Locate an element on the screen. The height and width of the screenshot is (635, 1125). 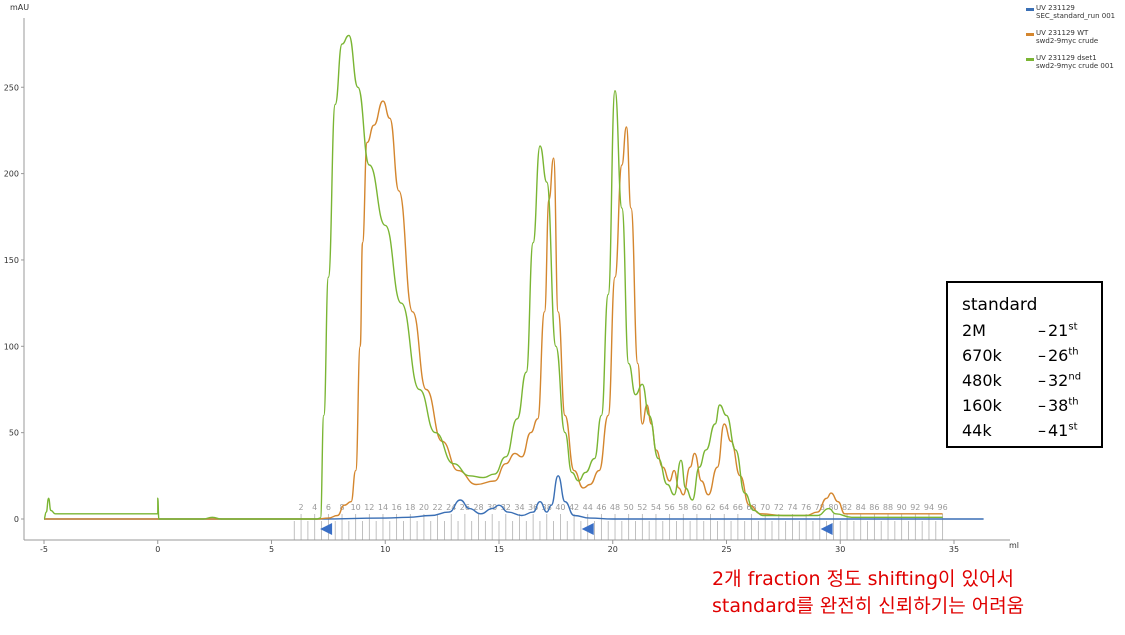
standard-row: 670k –26th is located at coordinates (1032, 358).